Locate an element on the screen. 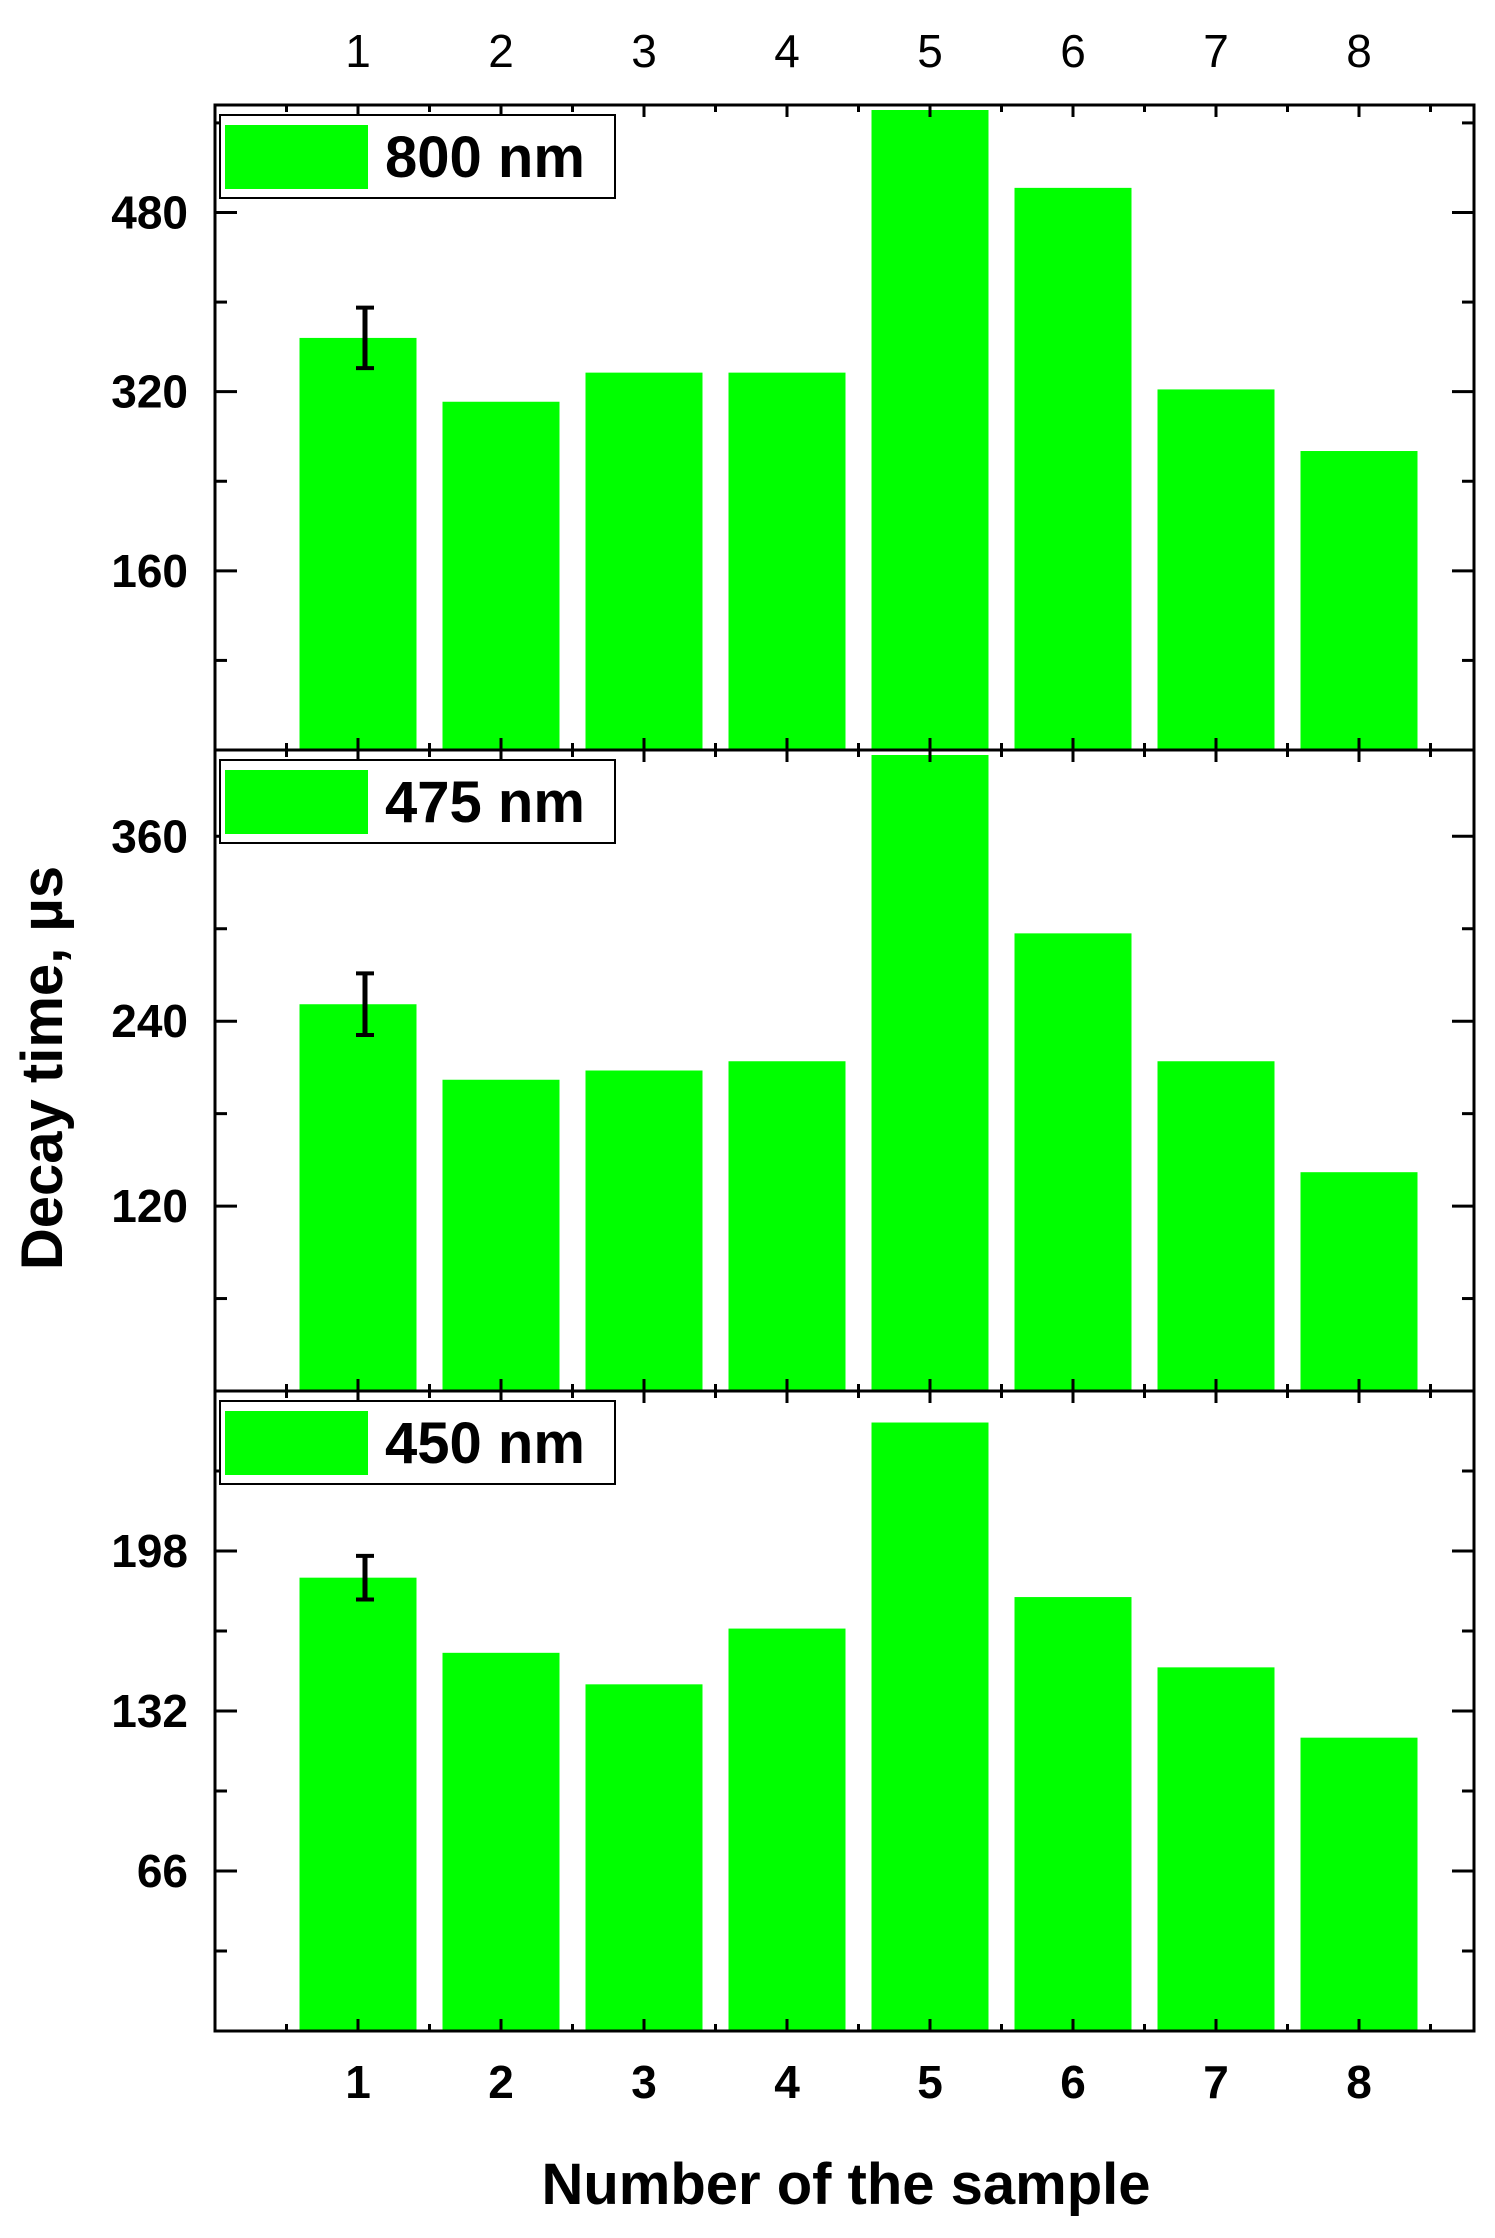 The width and height of the screenshot is (1495, 2238). x-top-tick-label: 5 is located at coordinates (930, 51).